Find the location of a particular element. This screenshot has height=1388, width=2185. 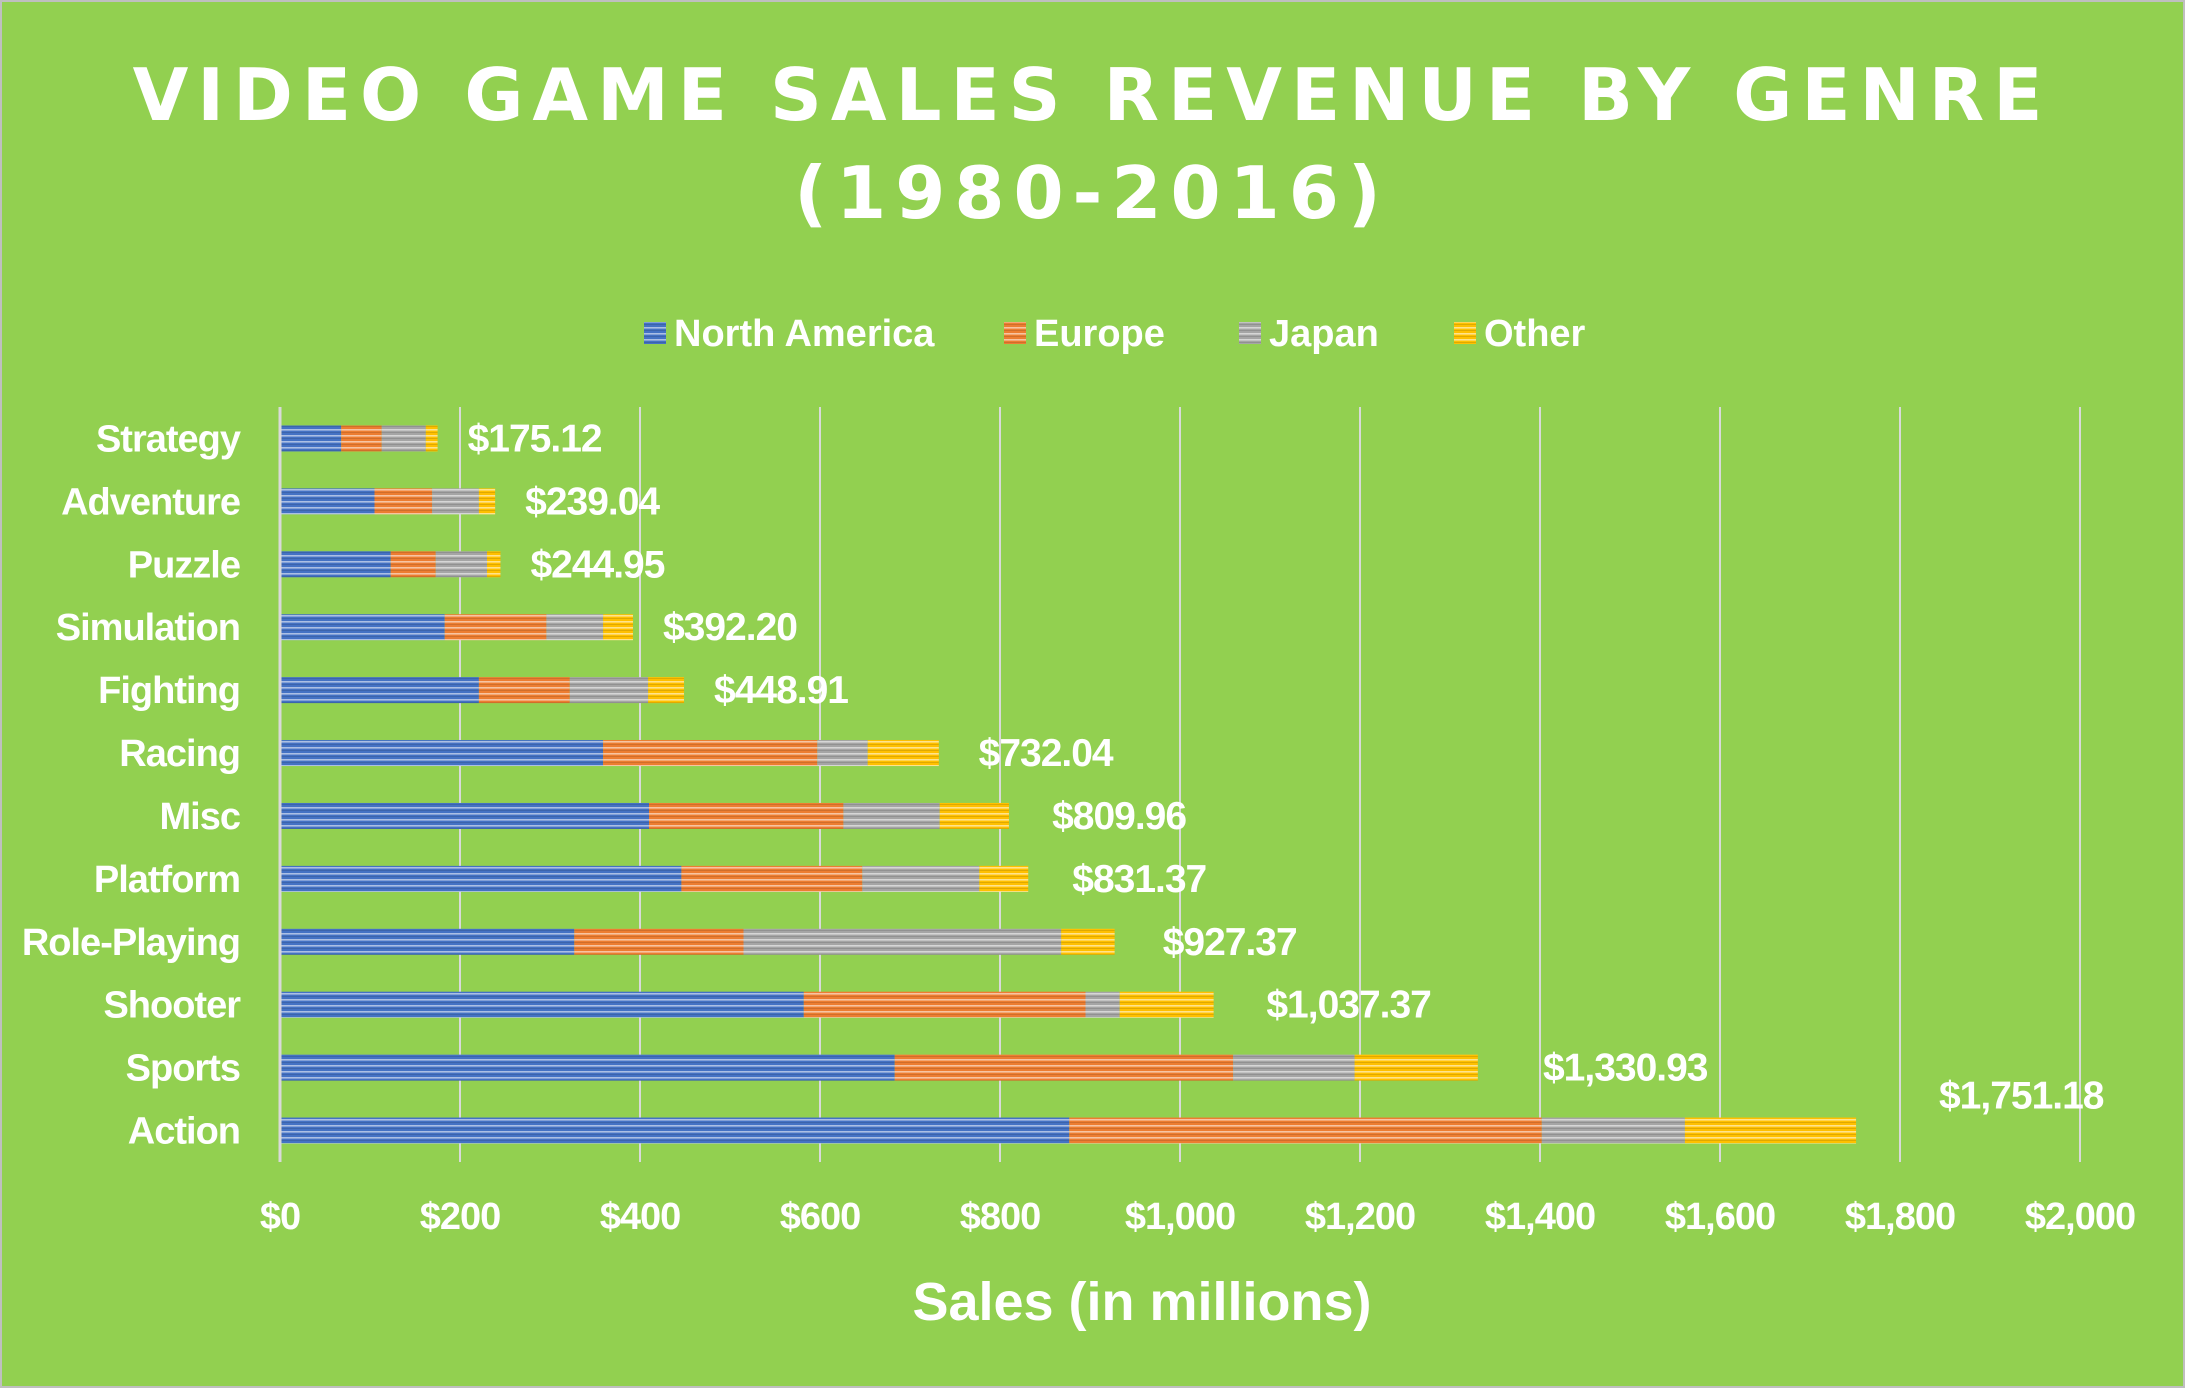

x-axis-title: Sales (in millions) is located at coordinates (1141, 1302).